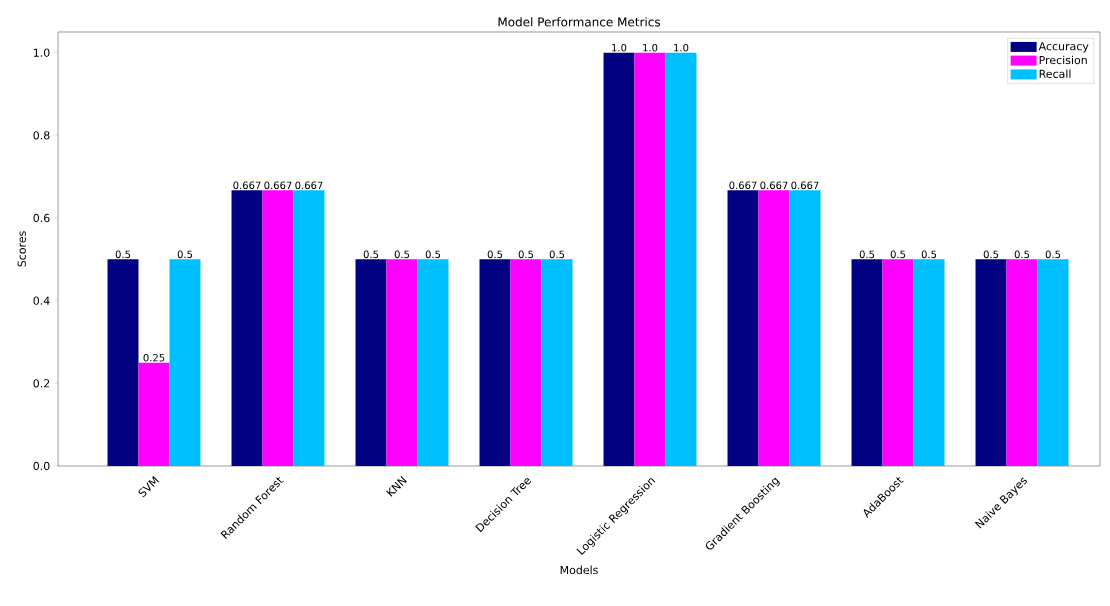  I want to click on legend-label: Accuracy, so click(1063, 47).